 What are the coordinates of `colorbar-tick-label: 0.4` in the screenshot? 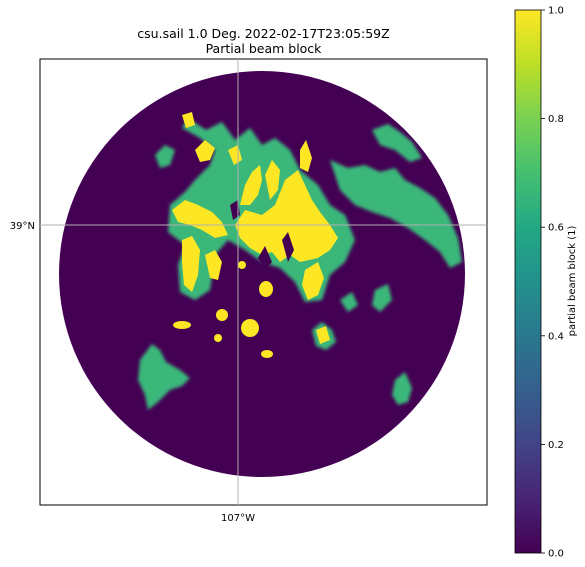 It's located at (556, 336).